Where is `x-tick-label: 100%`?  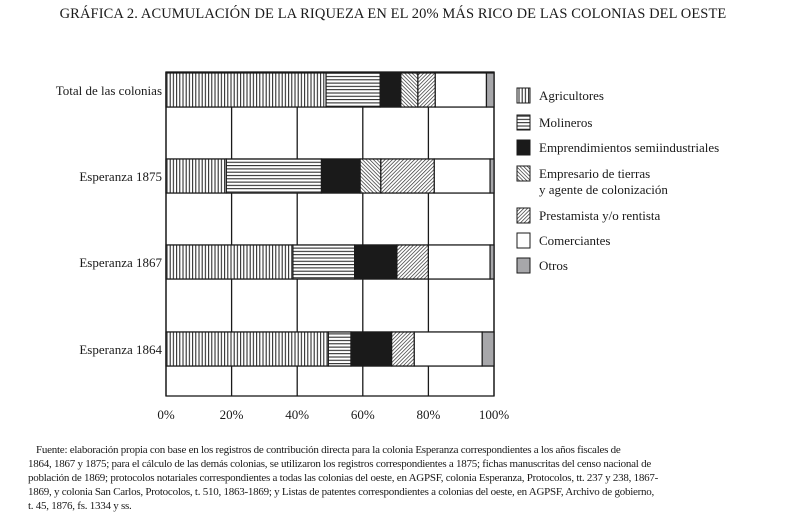 x-tick-label: 100% is located at coordinates (494, 414).